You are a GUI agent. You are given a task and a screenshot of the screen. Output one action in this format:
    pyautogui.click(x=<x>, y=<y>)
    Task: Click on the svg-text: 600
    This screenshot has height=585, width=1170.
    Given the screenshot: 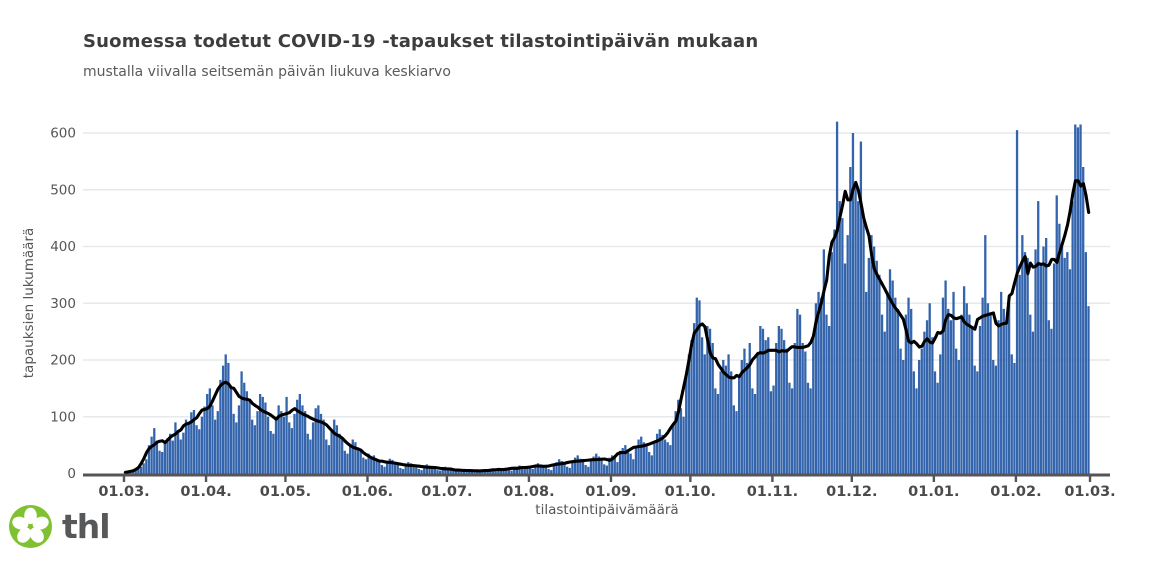 What is the action you would take?
    pyautogui.click(x=63, y=134)
    